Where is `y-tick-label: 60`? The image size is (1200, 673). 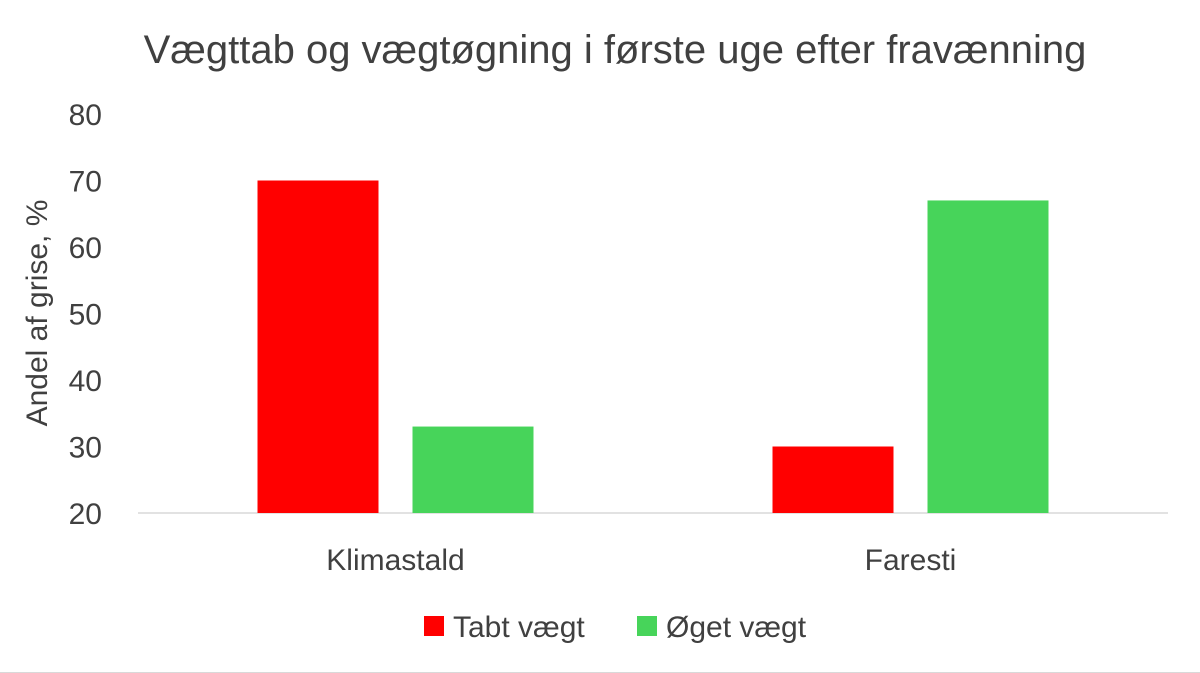
y-tick-label: 60 is located at coordinates (85, 248).